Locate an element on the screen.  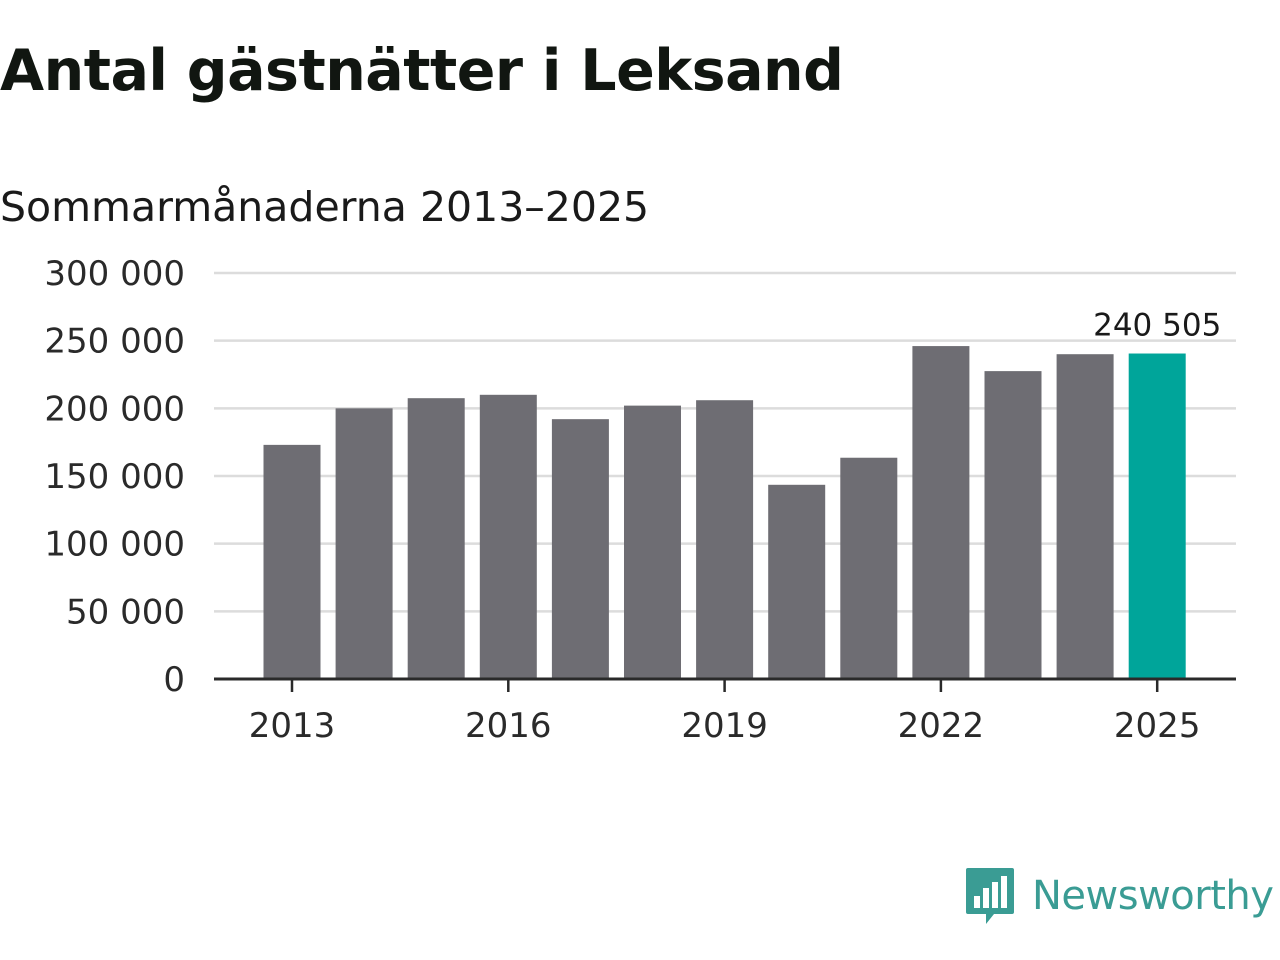
bar-2023 is located at coordinates (1013, 525).